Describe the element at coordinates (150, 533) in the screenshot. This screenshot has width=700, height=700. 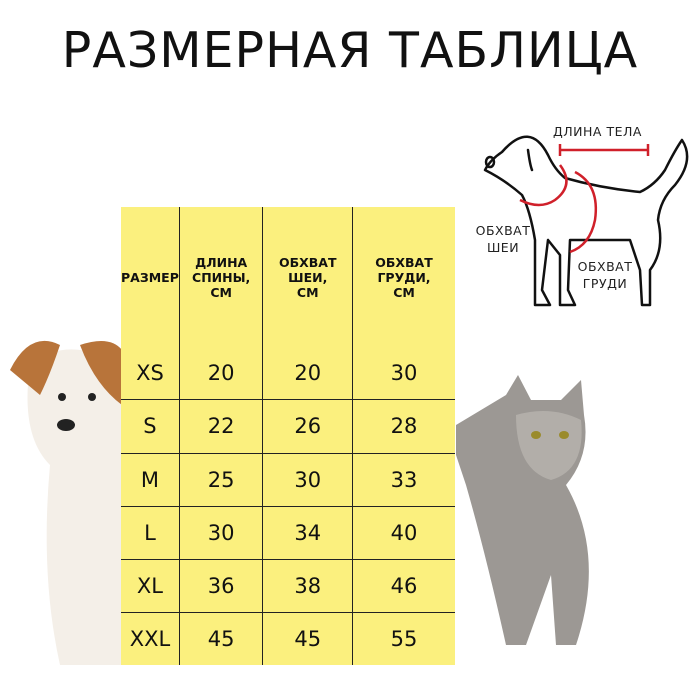
I see `size-cell: L` at that location.